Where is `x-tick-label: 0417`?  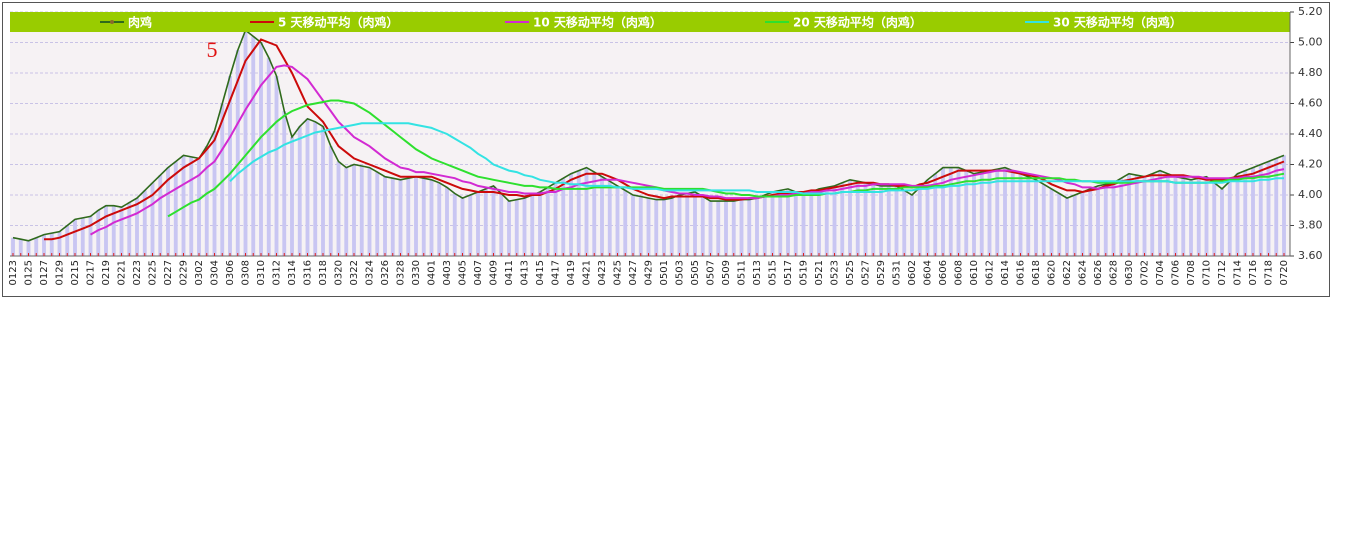
x-tick-label: 0417 is located at coordinates (556, 272).